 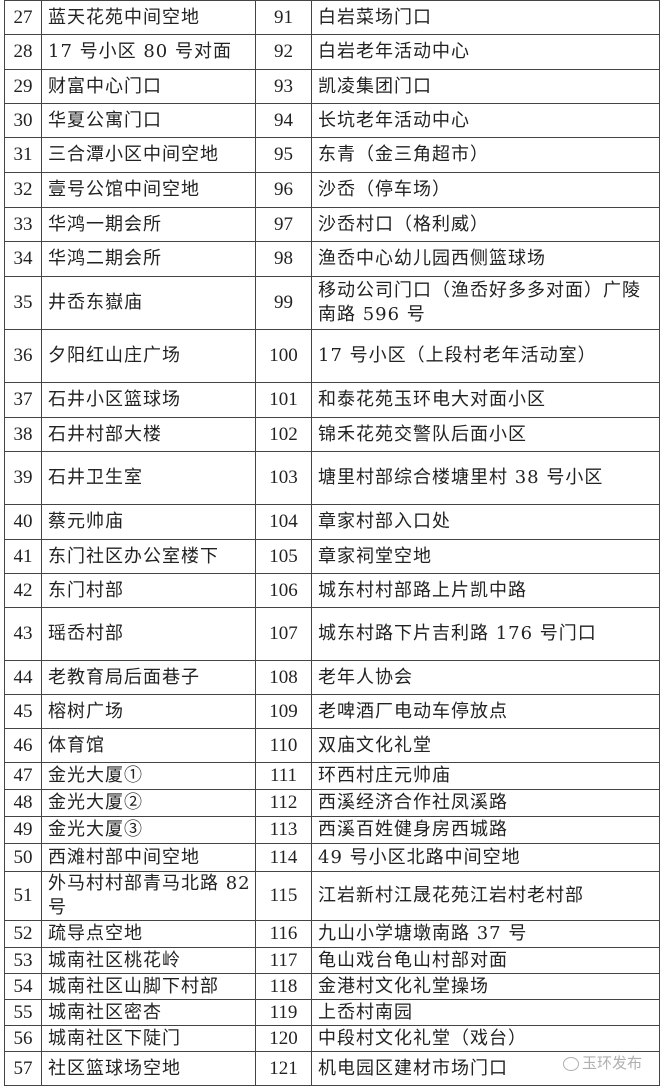 I want to click on location-left: 蔡元帅庙, so click(x=148, y=522).